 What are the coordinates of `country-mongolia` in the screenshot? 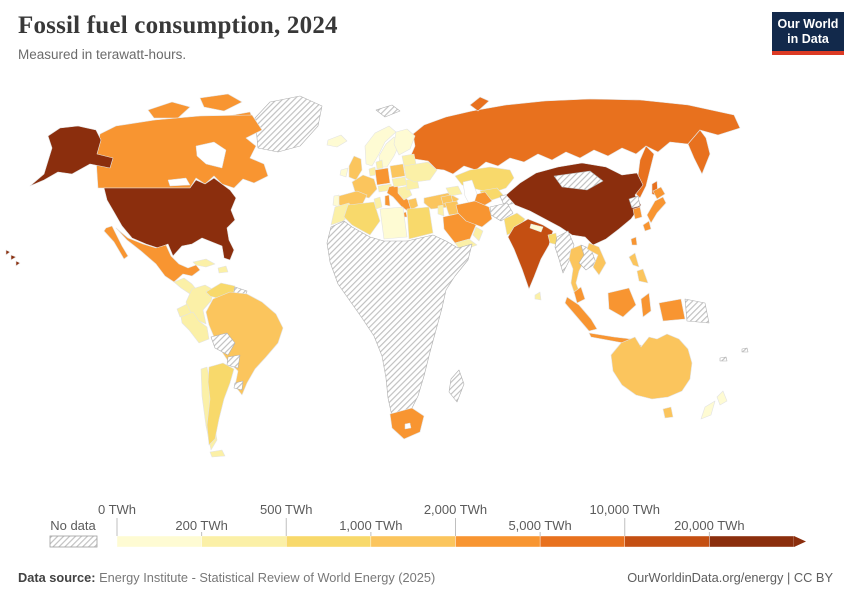 It's located at (578, 180).